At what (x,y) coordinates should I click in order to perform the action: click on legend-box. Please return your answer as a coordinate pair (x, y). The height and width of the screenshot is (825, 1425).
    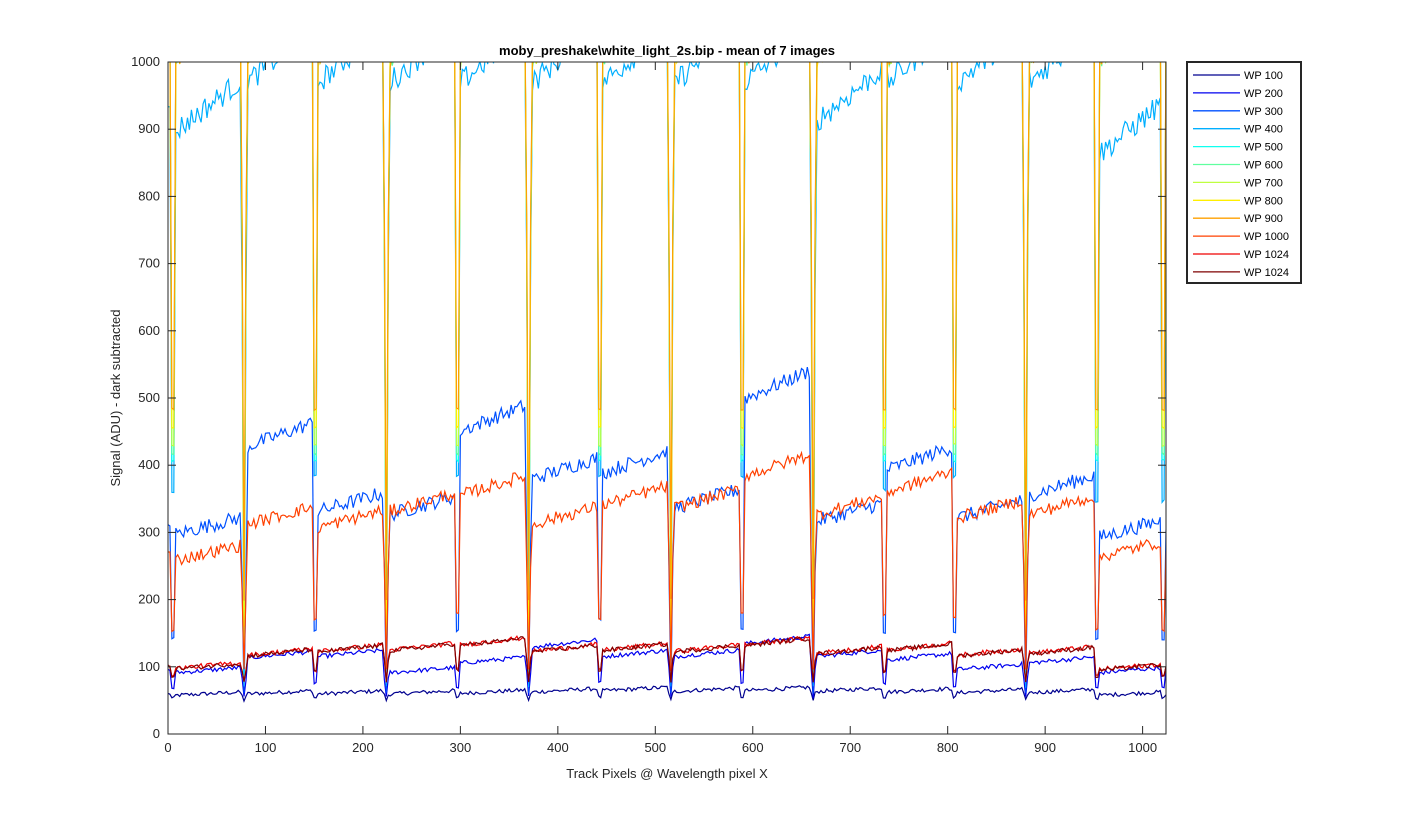
    Looking at the image, I should click on (1244, 172).